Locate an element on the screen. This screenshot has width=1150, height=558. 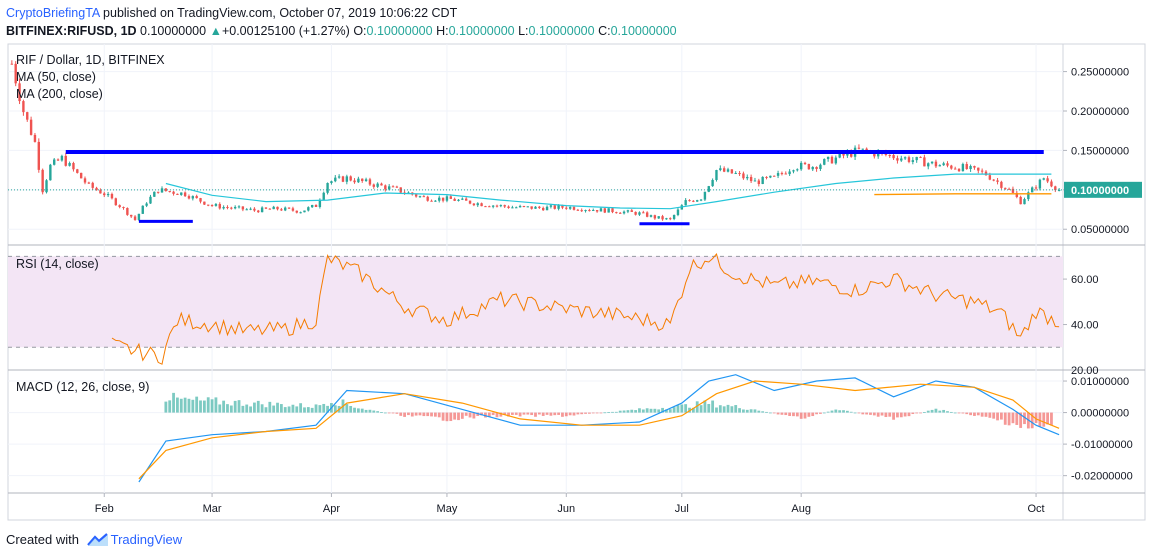
created-with-text: Created with is located at coordinates (42, 539).